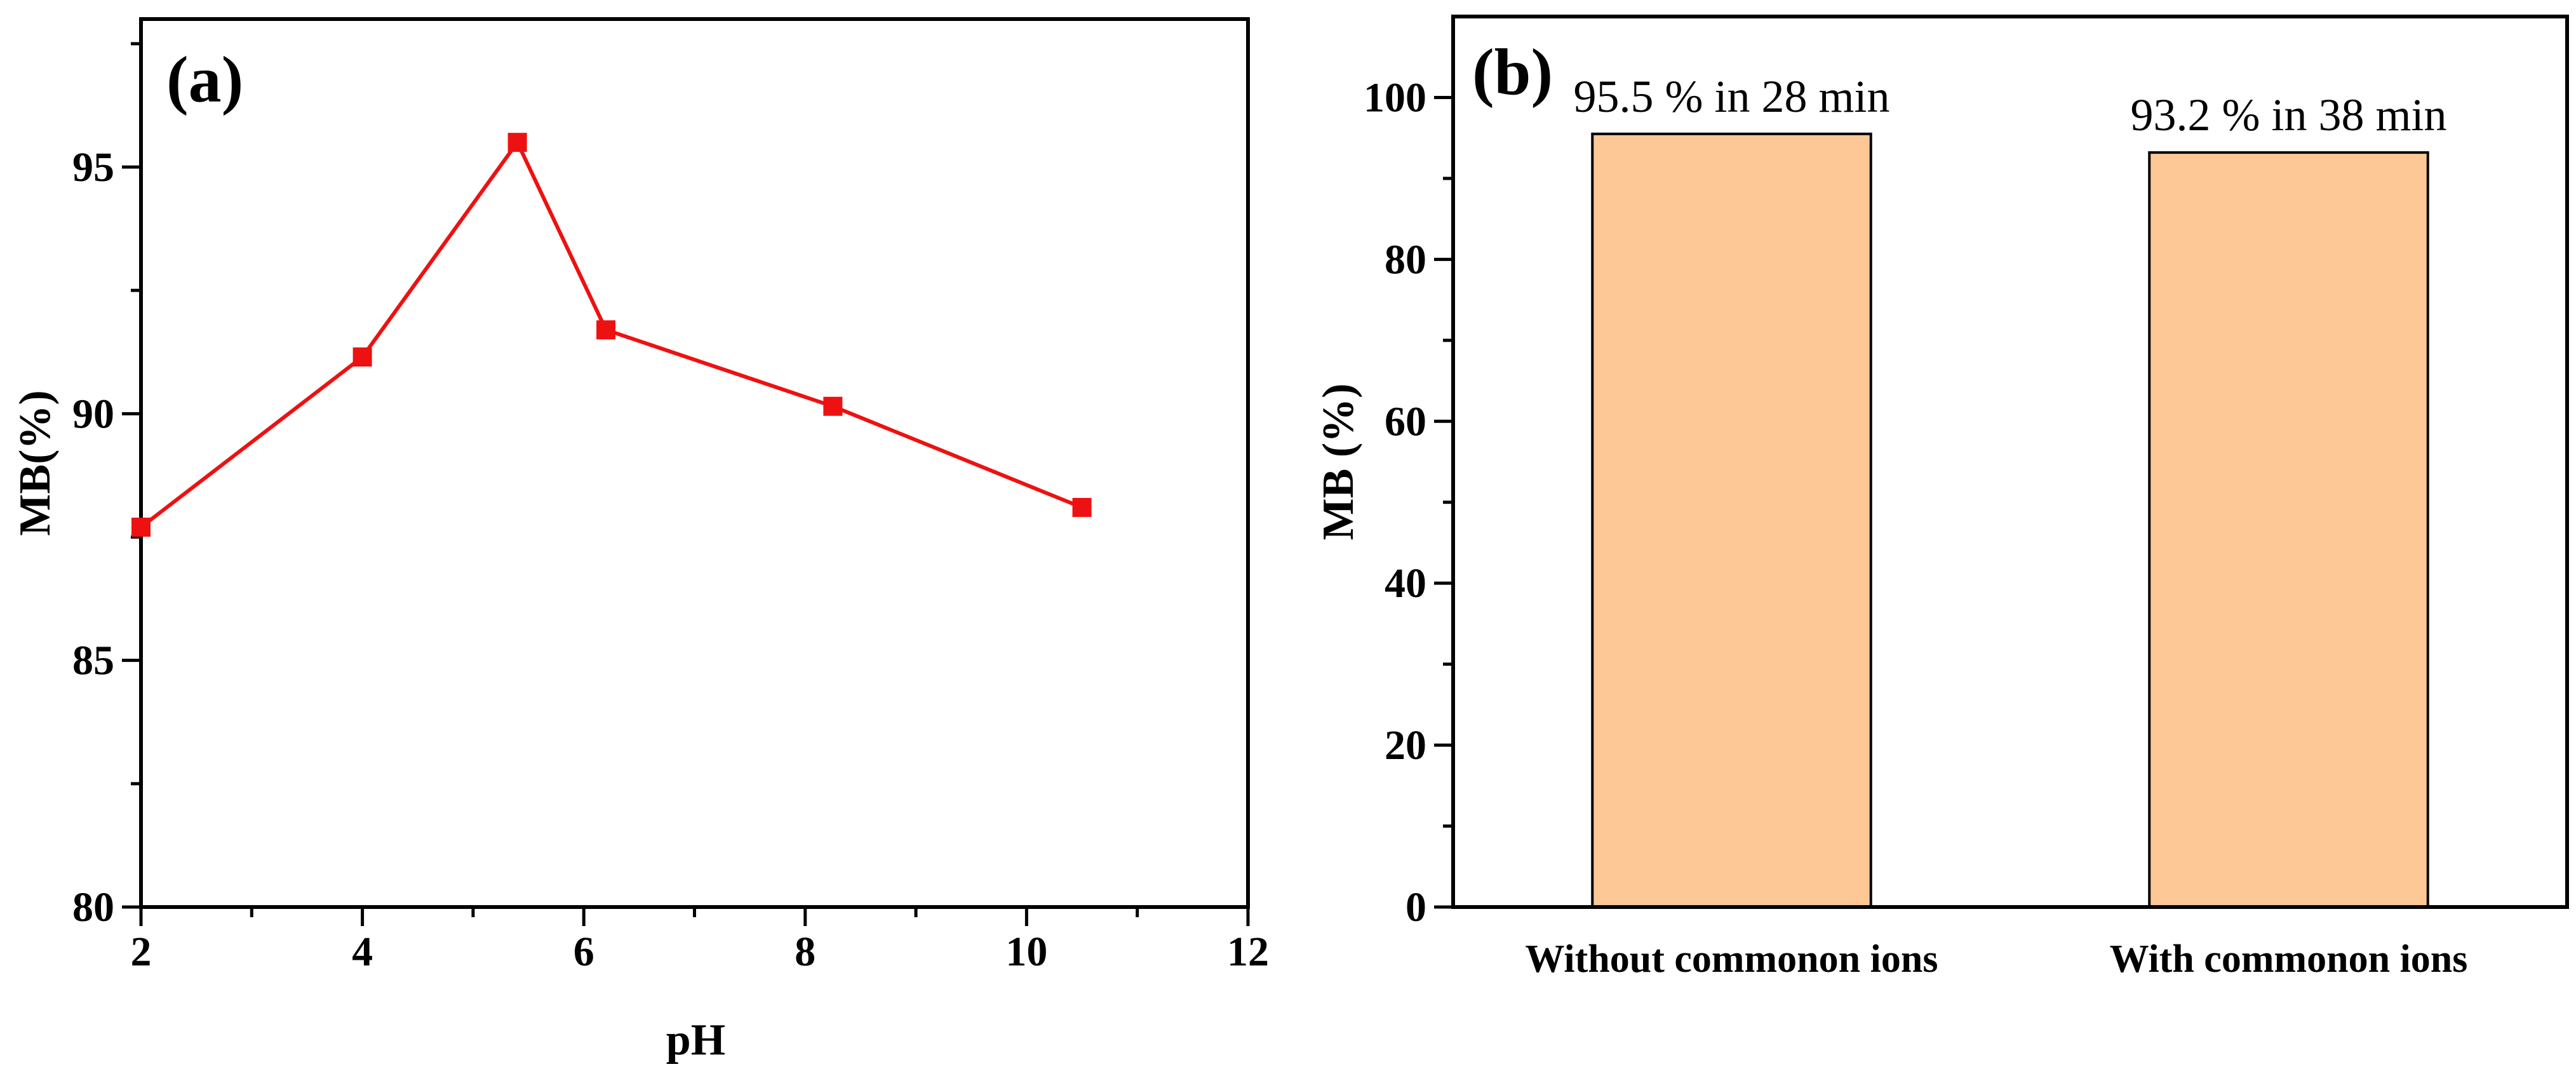 This screenshot has width=2576, height=1069. What do you see at coordinates (1405, 746) in the screenshot?
I see `y-tick-label: 20` at bounding box center [1405, 746].